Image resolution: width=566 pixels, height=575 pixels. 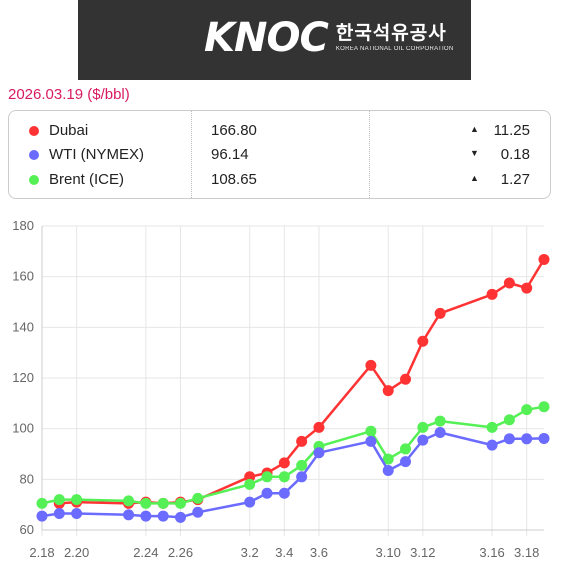 I want to click on summary-row-dubai: Dubai 166.80 ▲ 11.25, so click(x=279, y=131).